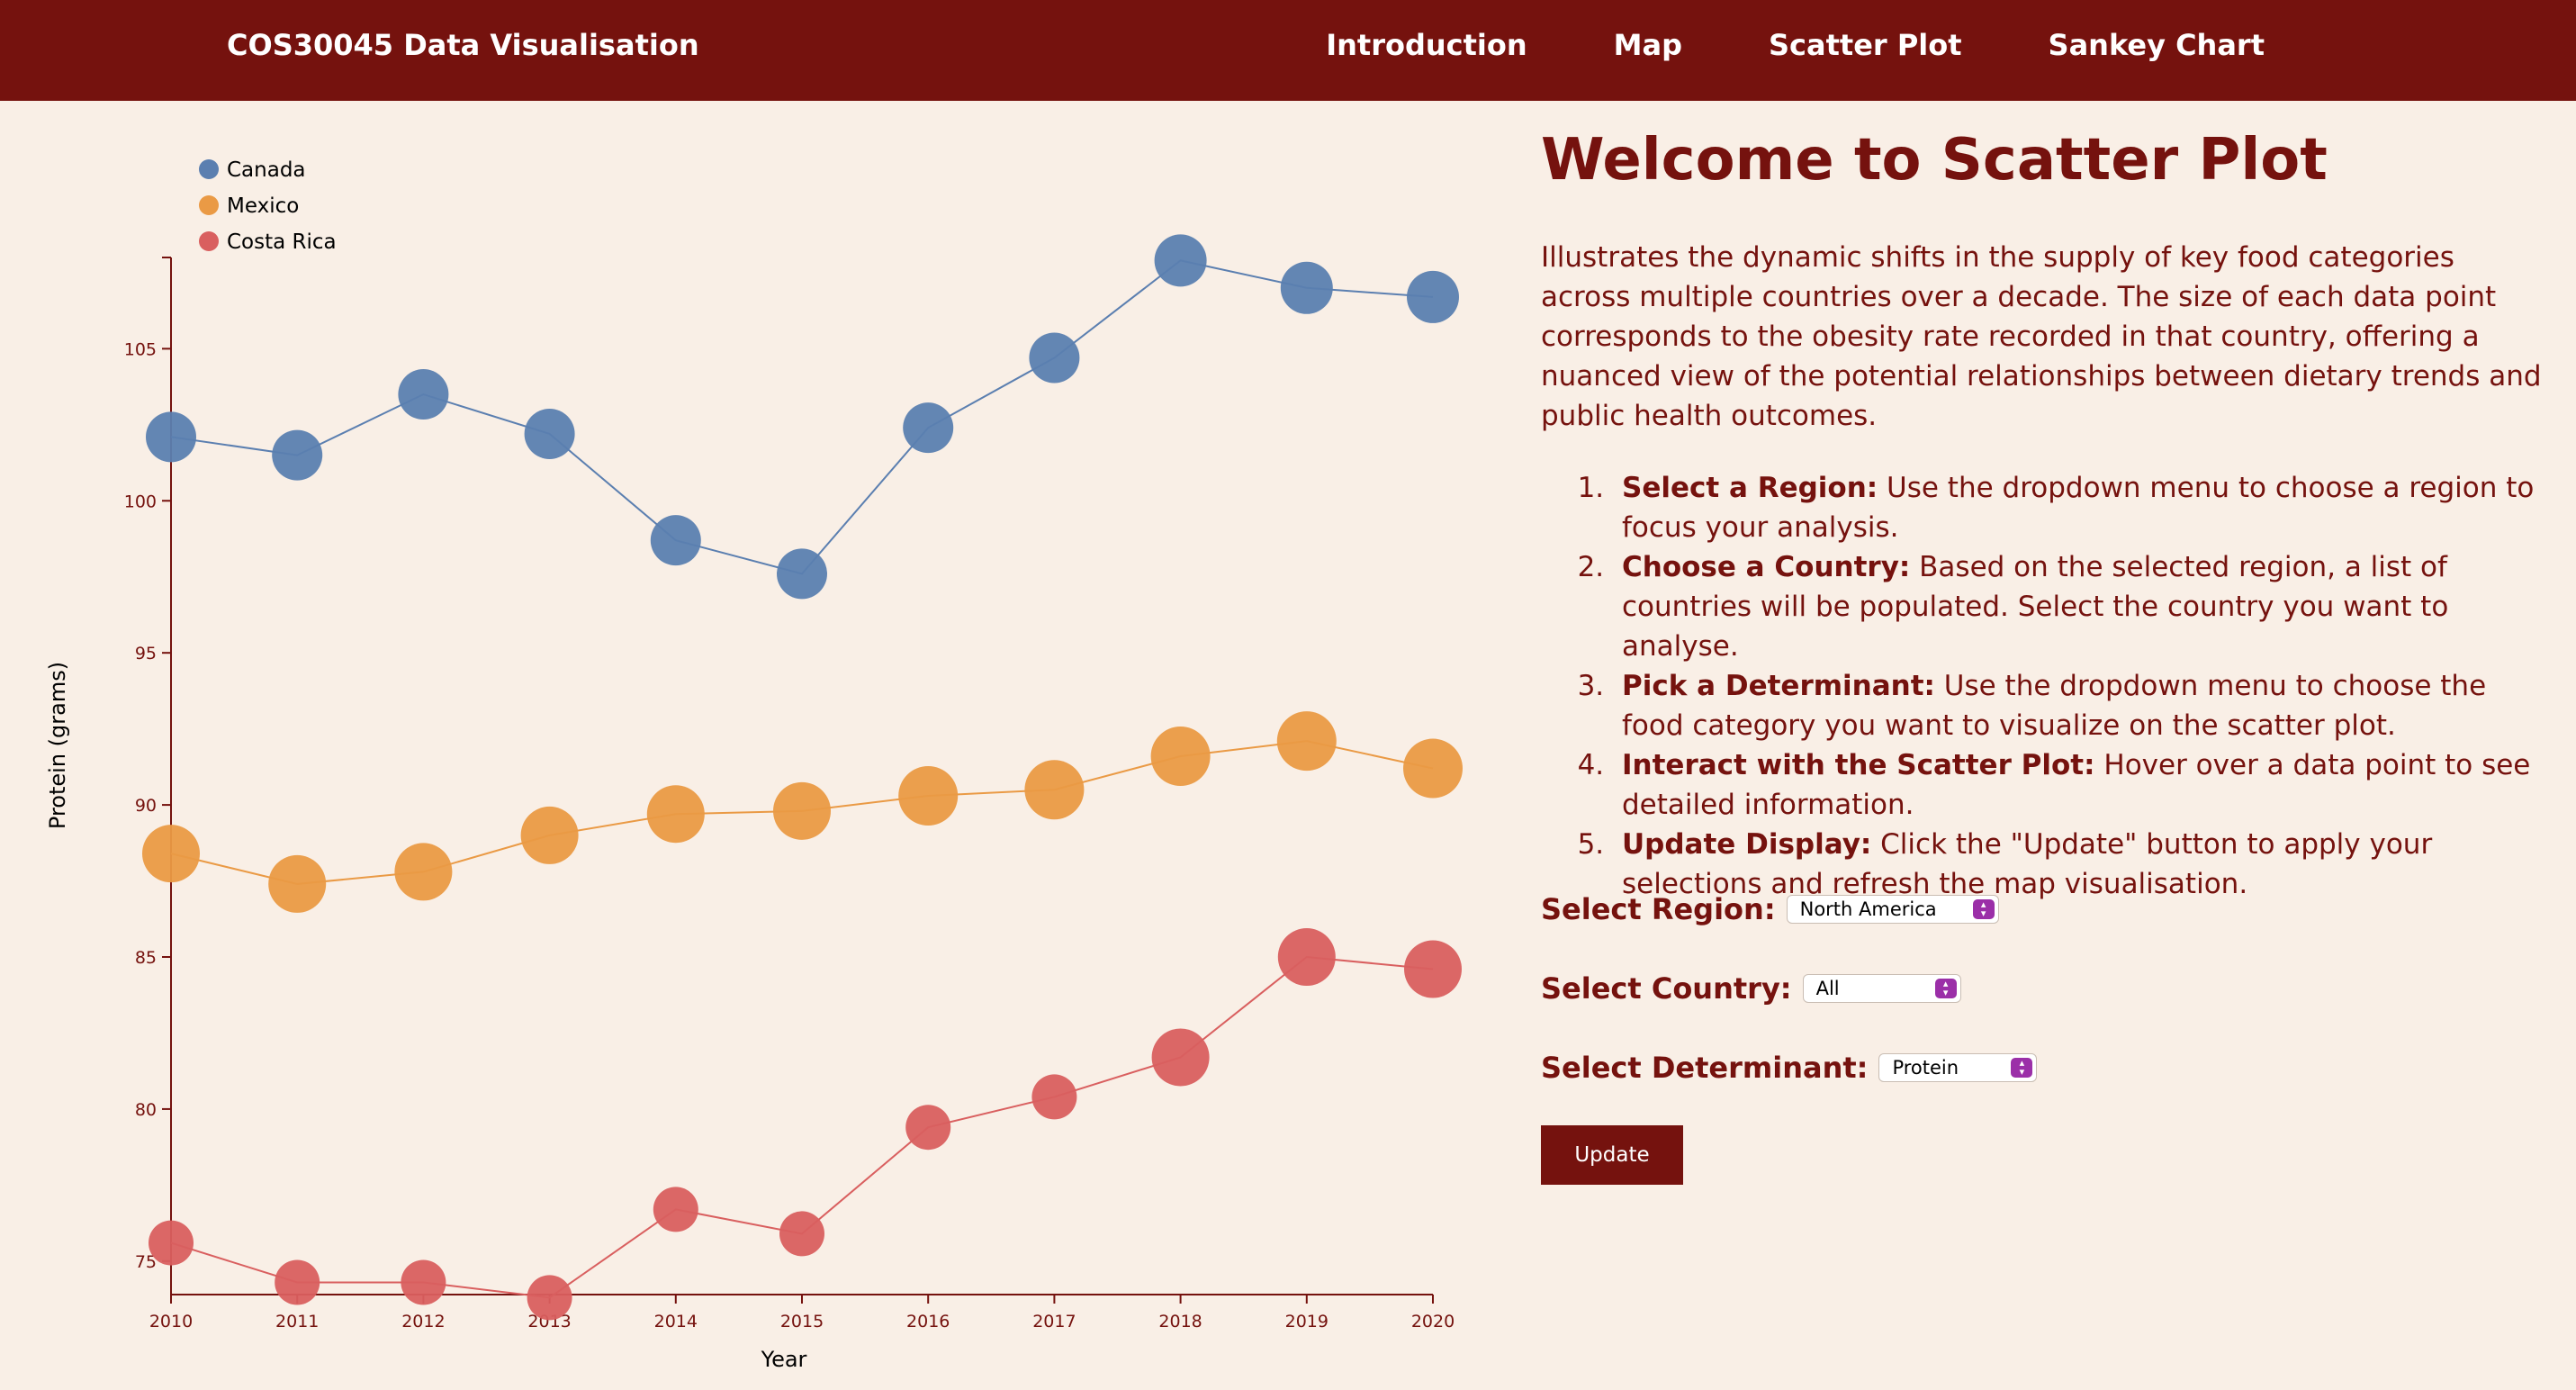 Image resolution: width=2576 pixels, height=1390 pixels. I want to click on series-mexico, so click(802, 812).